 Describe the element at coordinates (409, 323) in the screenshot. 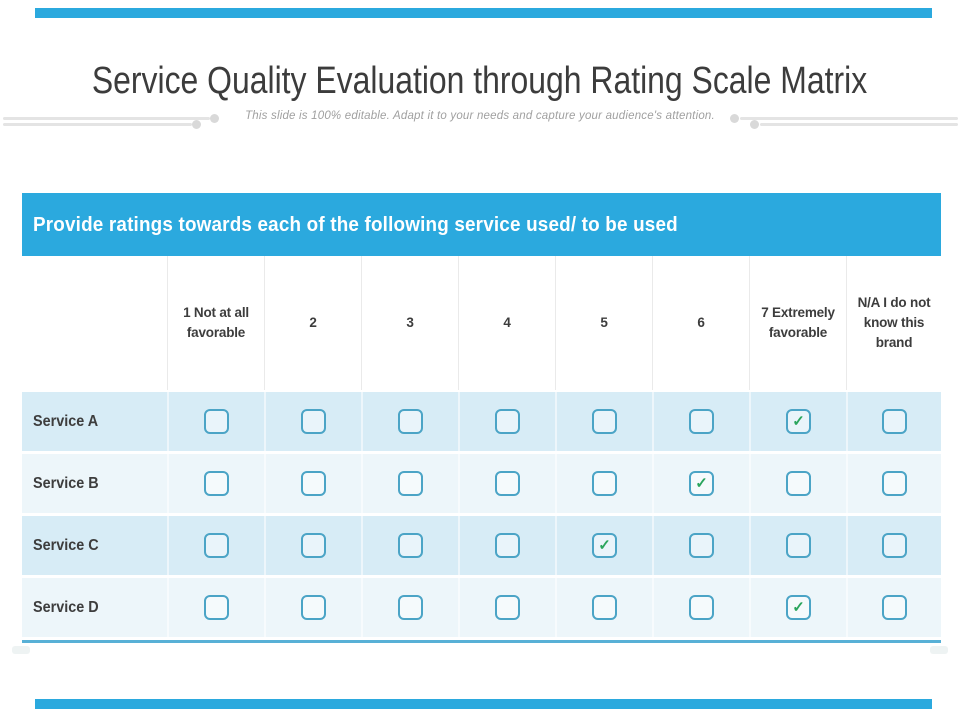

I see `column-header: 3` at that location.